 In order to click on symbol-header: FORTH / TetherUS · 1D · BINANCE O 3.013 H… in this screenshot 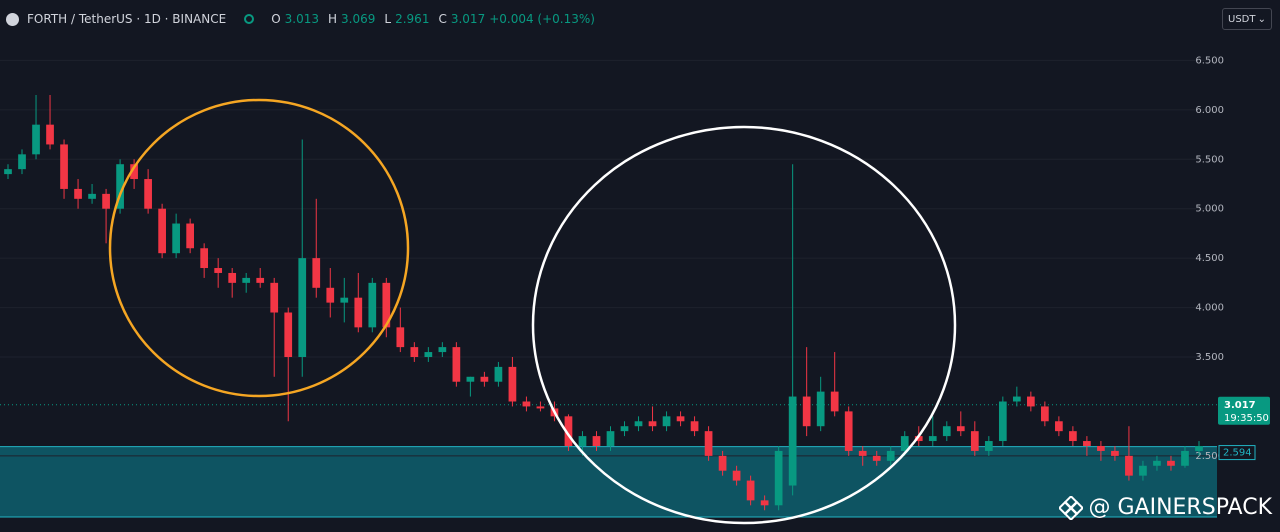, I will do `click(300, 19)`.